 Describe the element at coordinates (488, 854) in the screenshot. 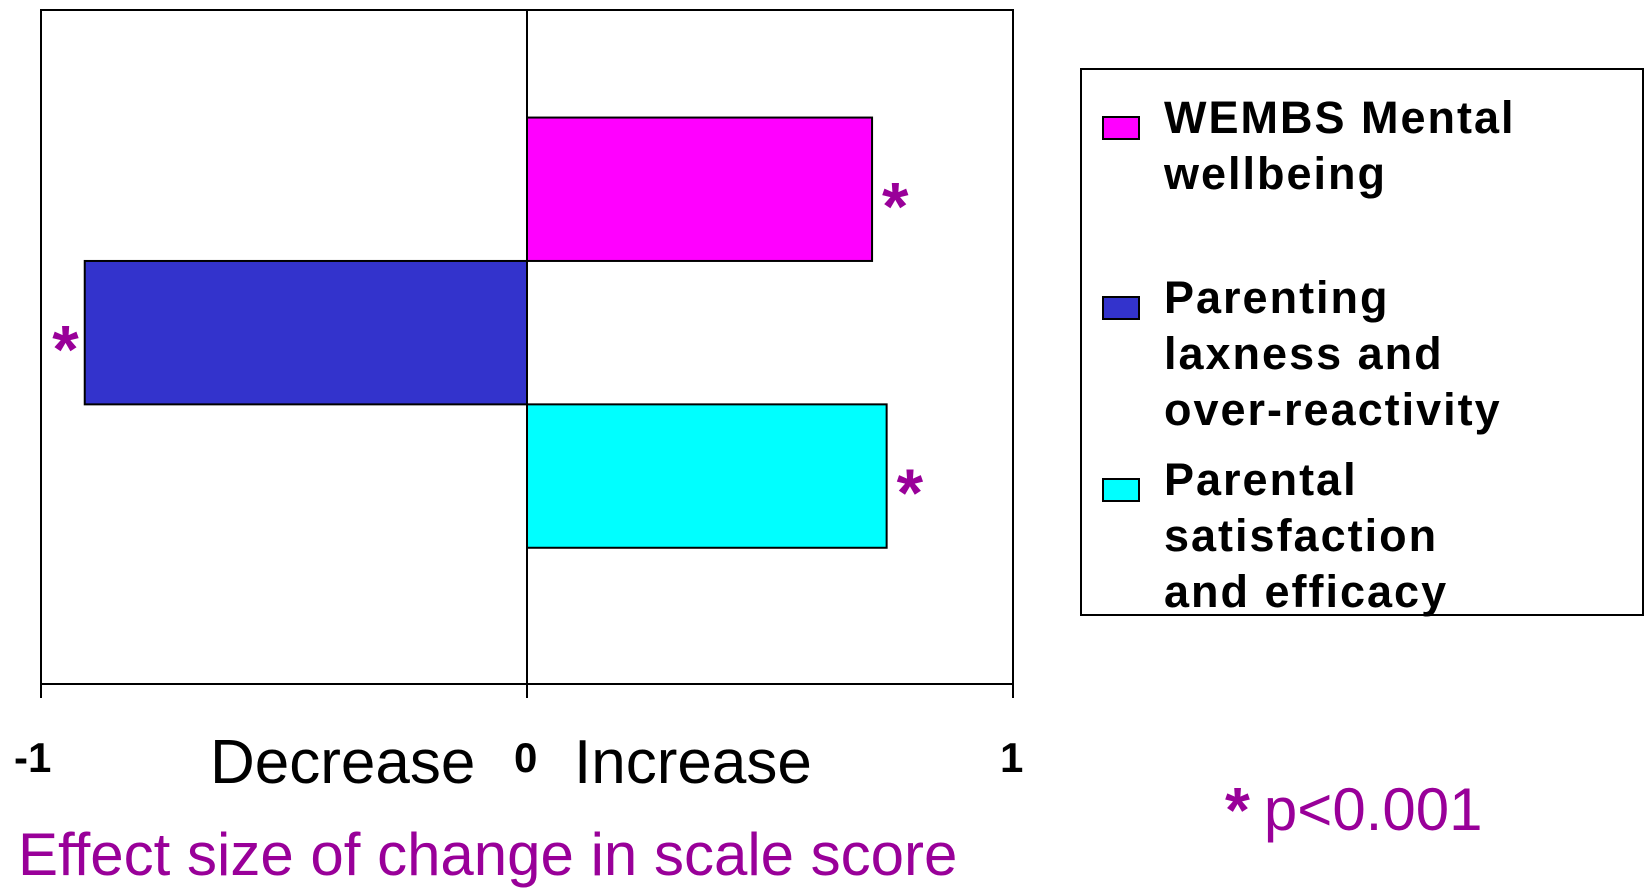

I see `x-axis-title: Effect size of change in scale score` at that location.